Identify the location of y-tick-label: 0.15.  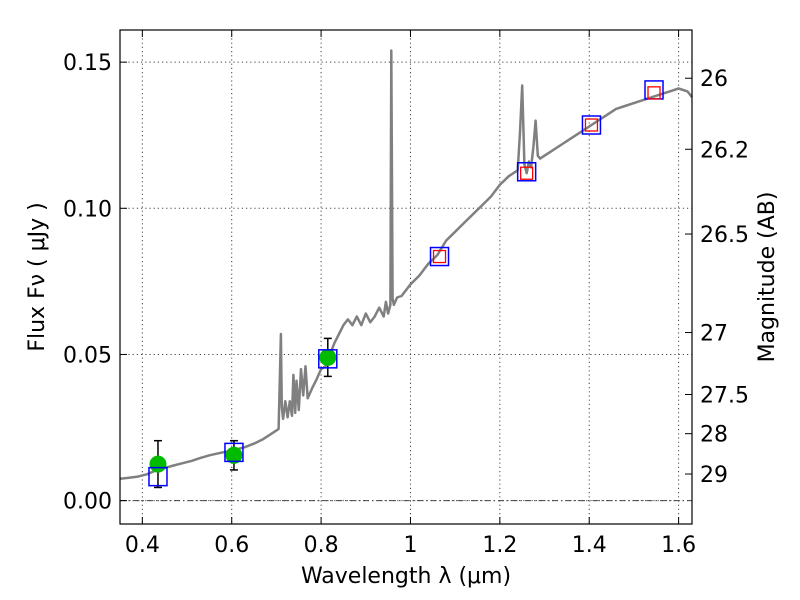
(87, 63).